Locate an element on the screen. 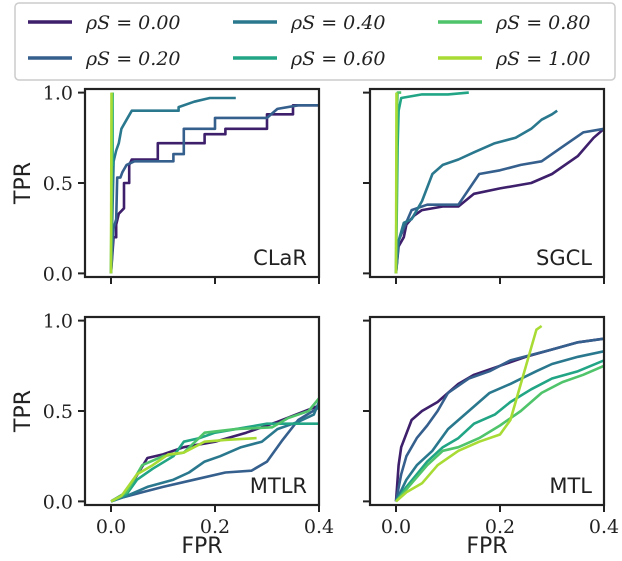 This screenshot has width=622, height=561. legend-label-s-0-00: ρS = 0.00 is located at coordinates (133, 23).